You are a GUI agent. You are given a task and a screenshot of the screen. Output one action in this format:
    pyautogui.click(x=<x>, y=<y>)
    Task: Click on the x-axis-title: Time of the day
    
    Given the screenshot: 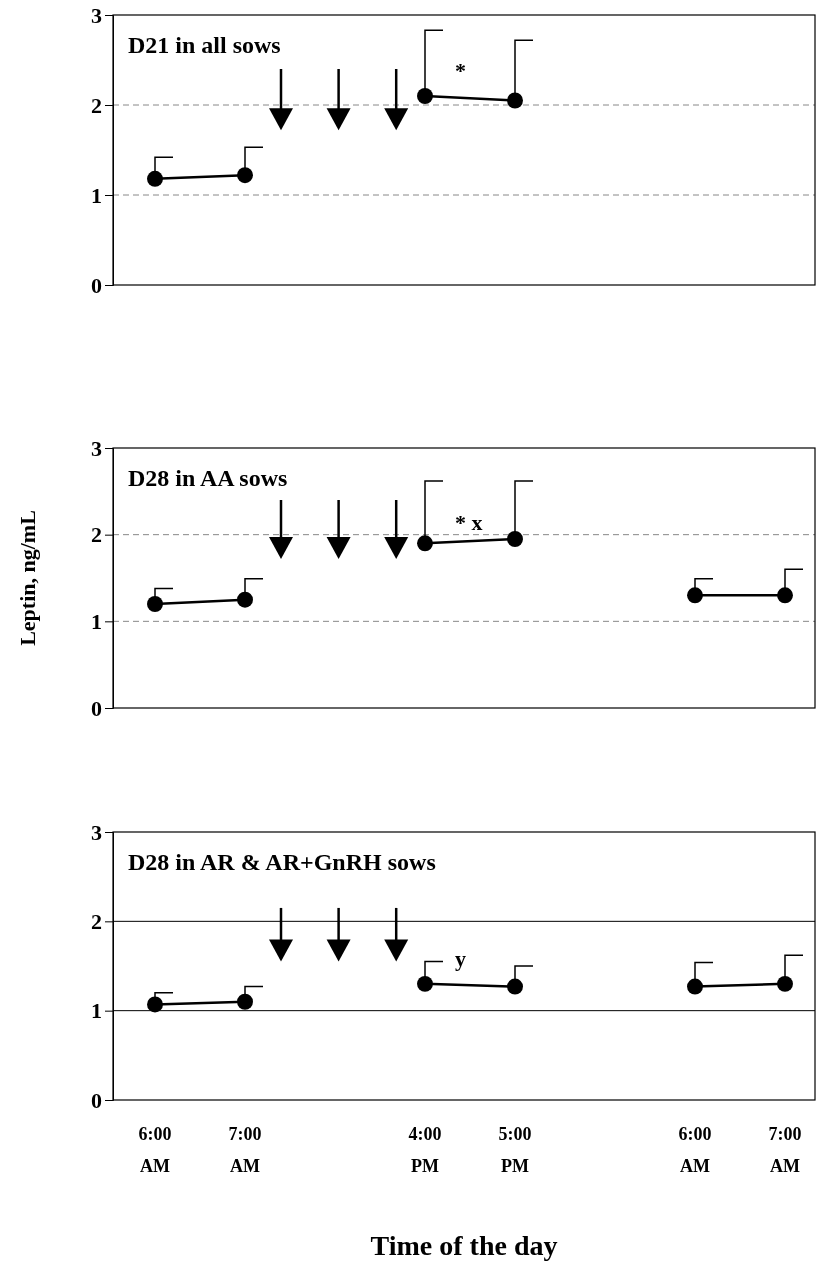 What is the action you would take?
    pyautogui.click(x=464, y=1245)
    